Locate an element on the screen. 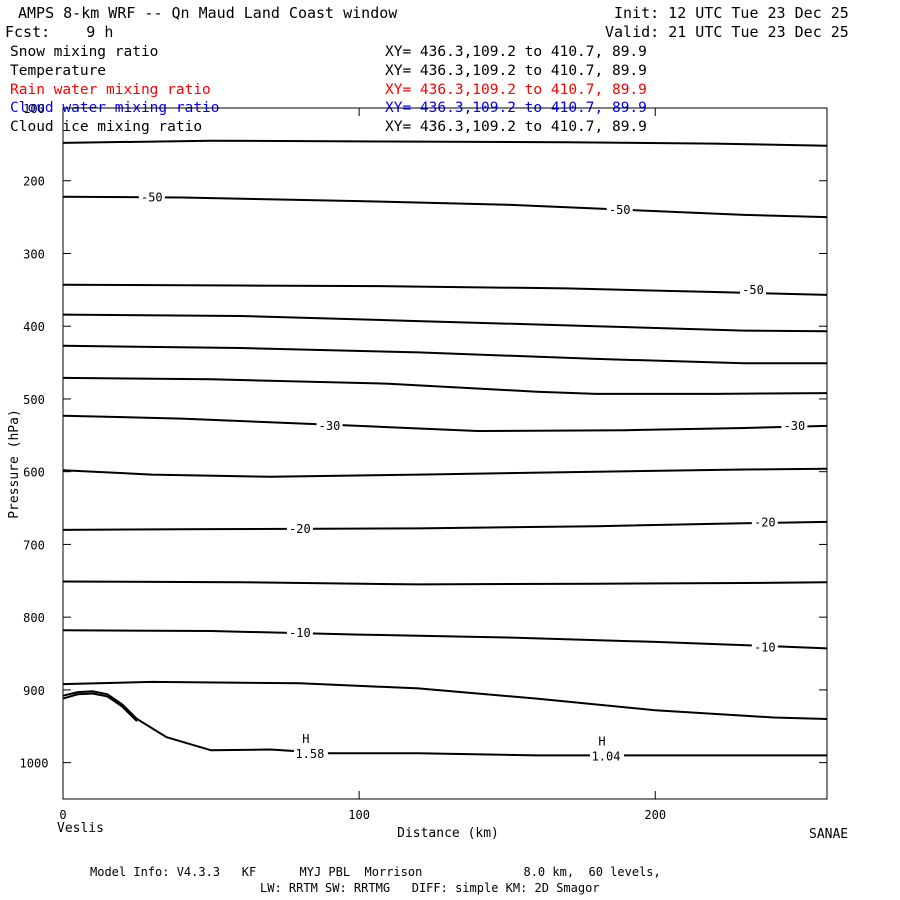  valid-time: Valid: 21 UTC Tue 23 Dec 25 is located at coordinates (727, 32).